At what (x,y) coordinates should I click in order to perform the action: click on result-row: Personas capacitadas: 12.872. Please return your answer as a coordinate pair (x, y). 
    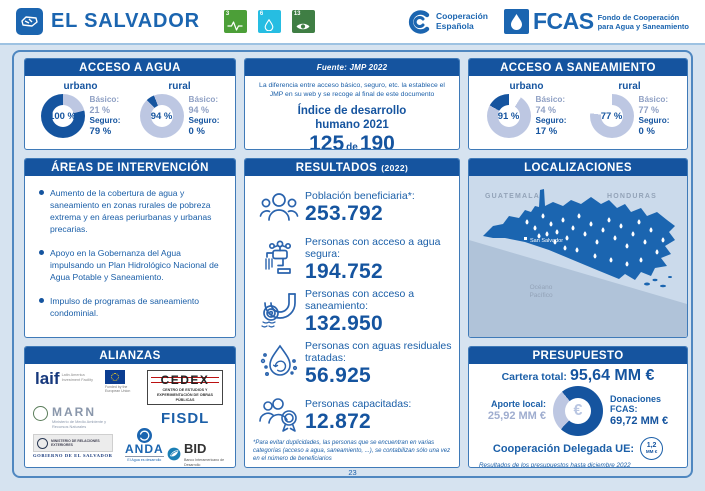
    Looking at the image, I should click on (353, 415).